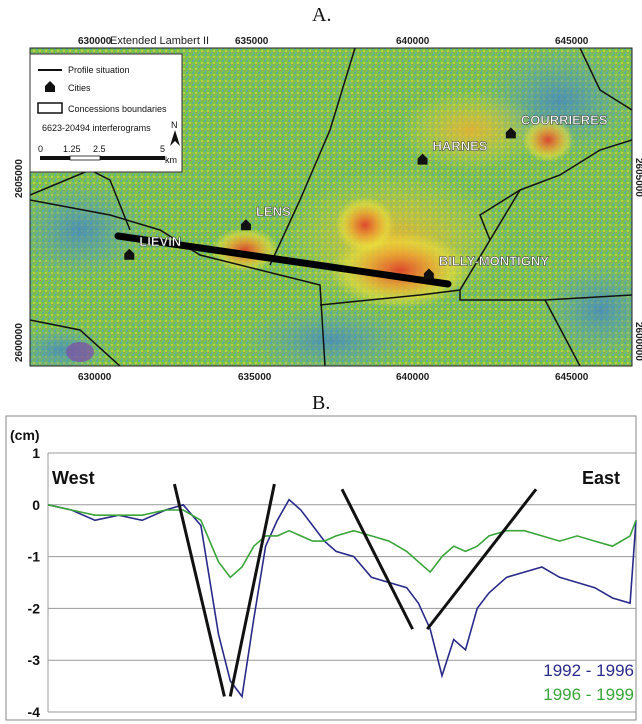  Describe the element at coordinates (494, 260) in the screenshot. I see `city-label: BILLY-MONTIGNY` at that location.